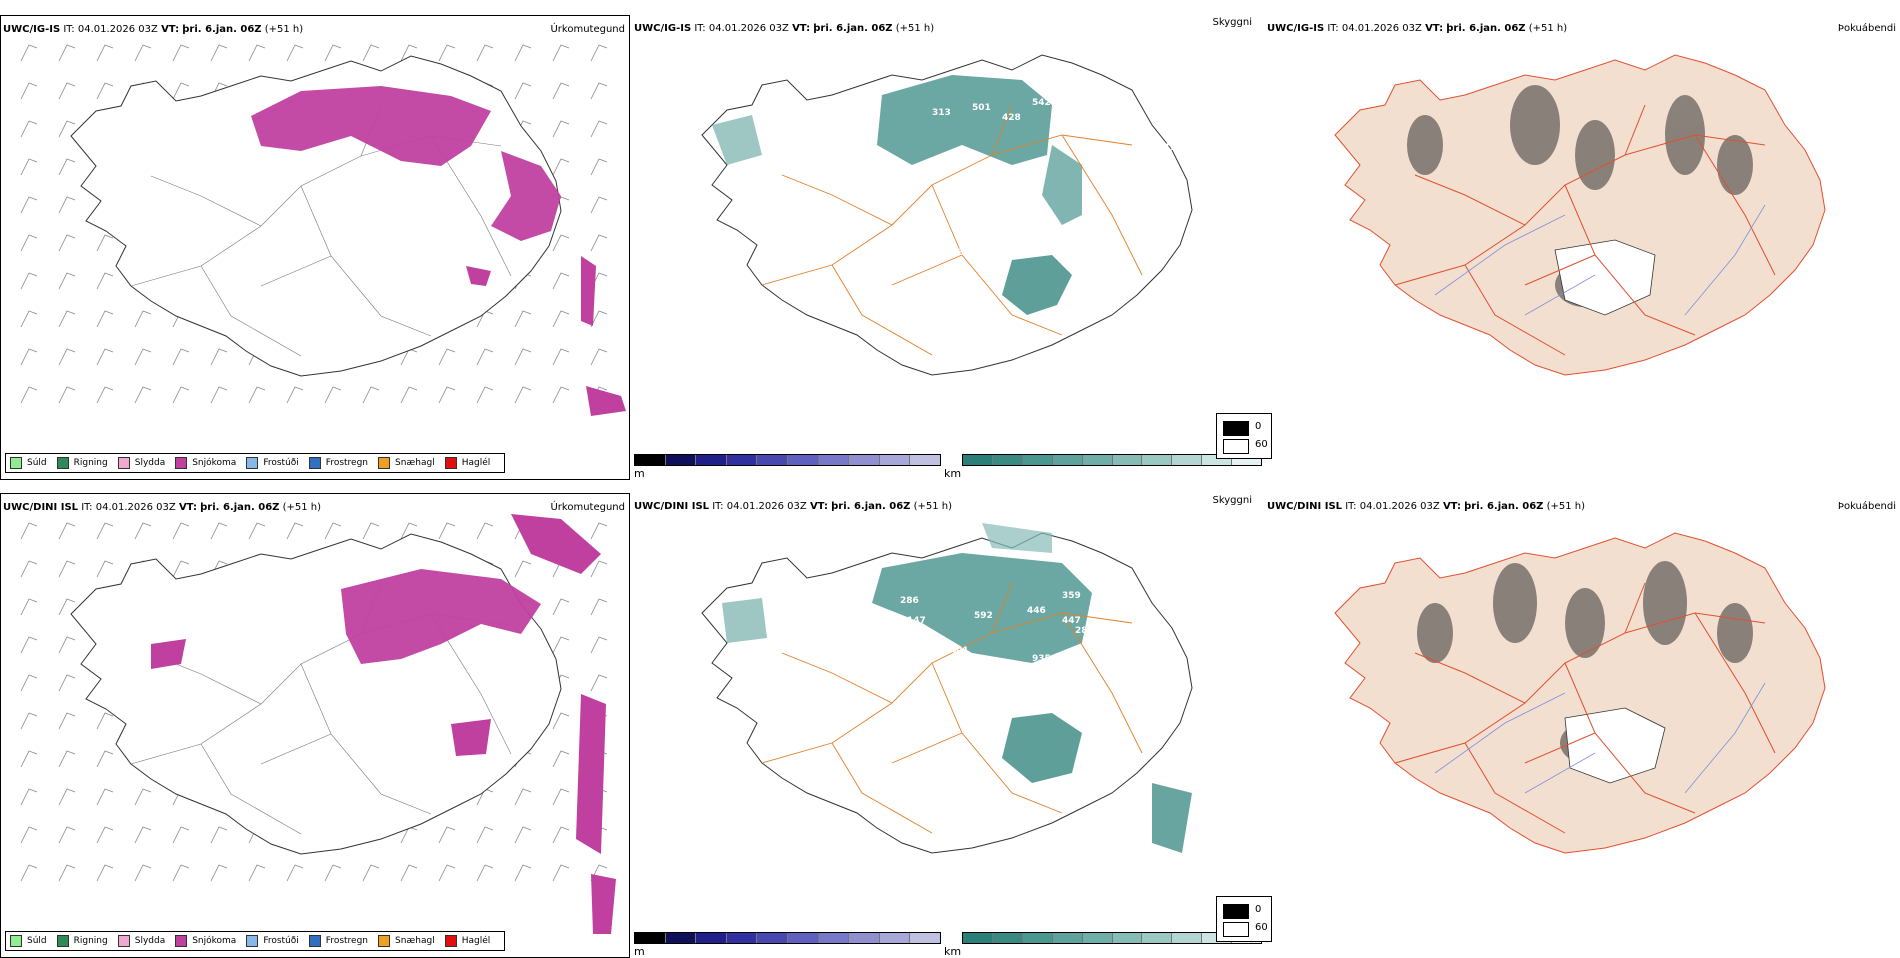 Image resolution: width=1900 pixels, height=958 pixels. I want to click on legend-item: Slydda, so click(141, 941).